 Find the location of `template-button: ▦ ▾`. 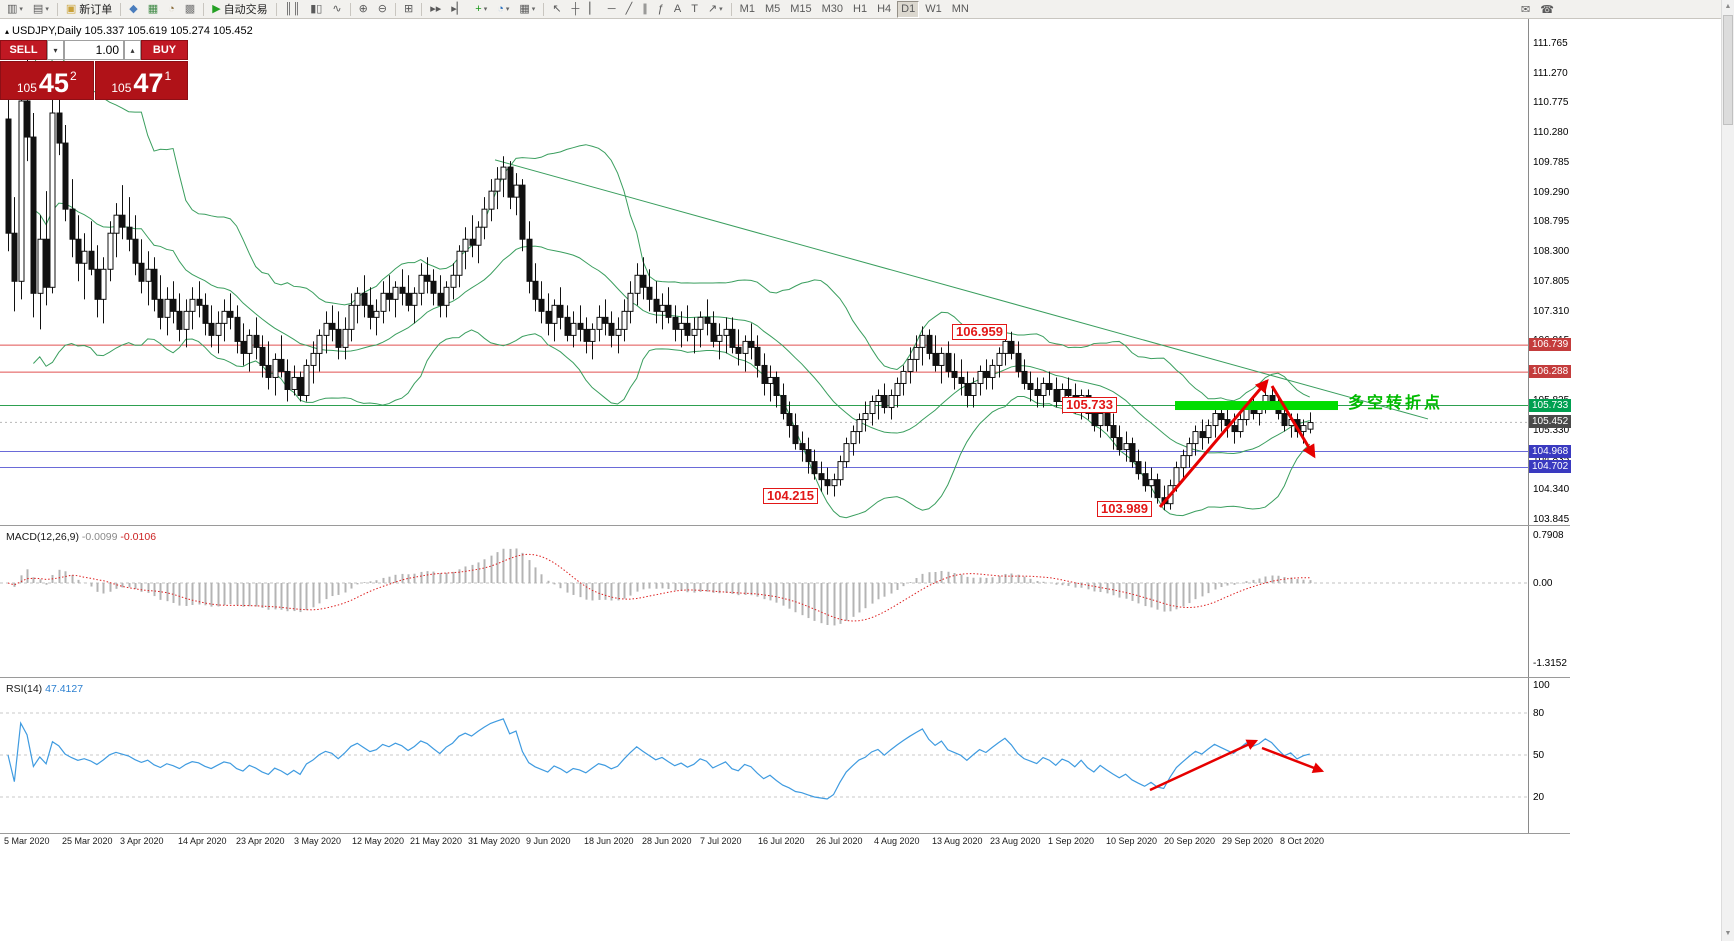

template-button: ▦ ▾ is located at coordinates (527, 9).